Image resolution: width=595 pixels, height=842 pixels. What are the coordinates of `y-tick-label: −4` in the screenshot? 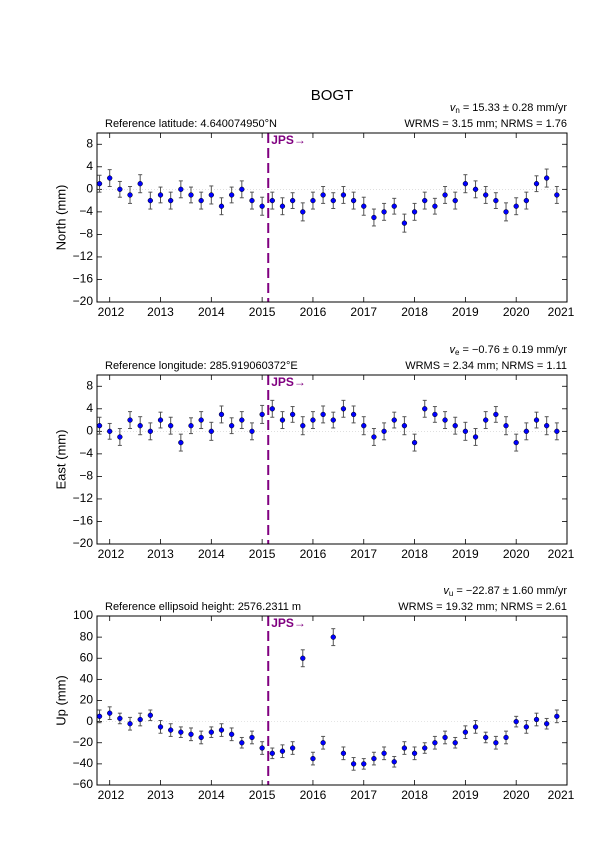 It's located at (86, 211).